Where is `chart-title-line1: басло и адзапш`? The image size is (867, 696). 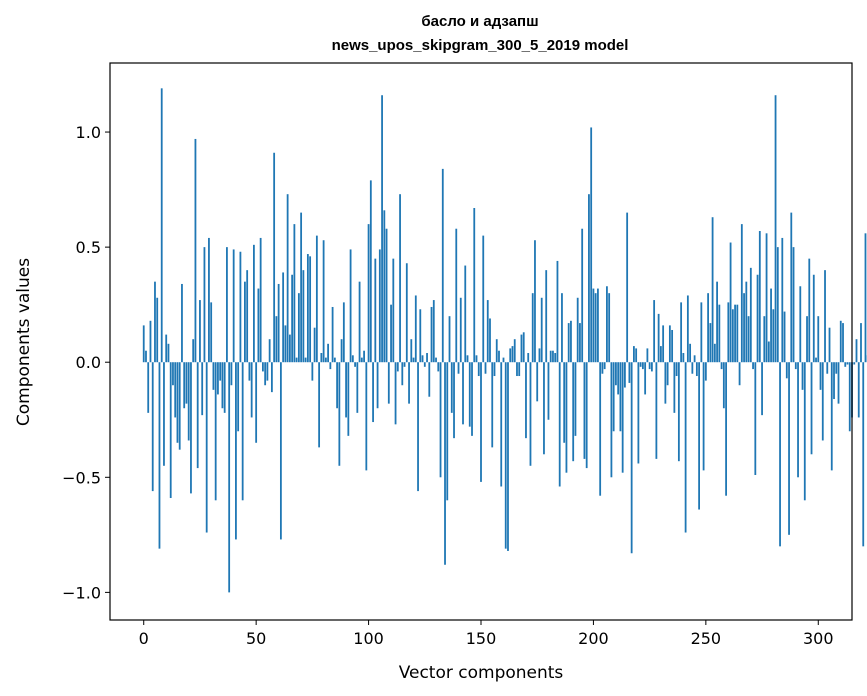
chart-title-line1: басло и адзапш is located at coordinates (479, 21).